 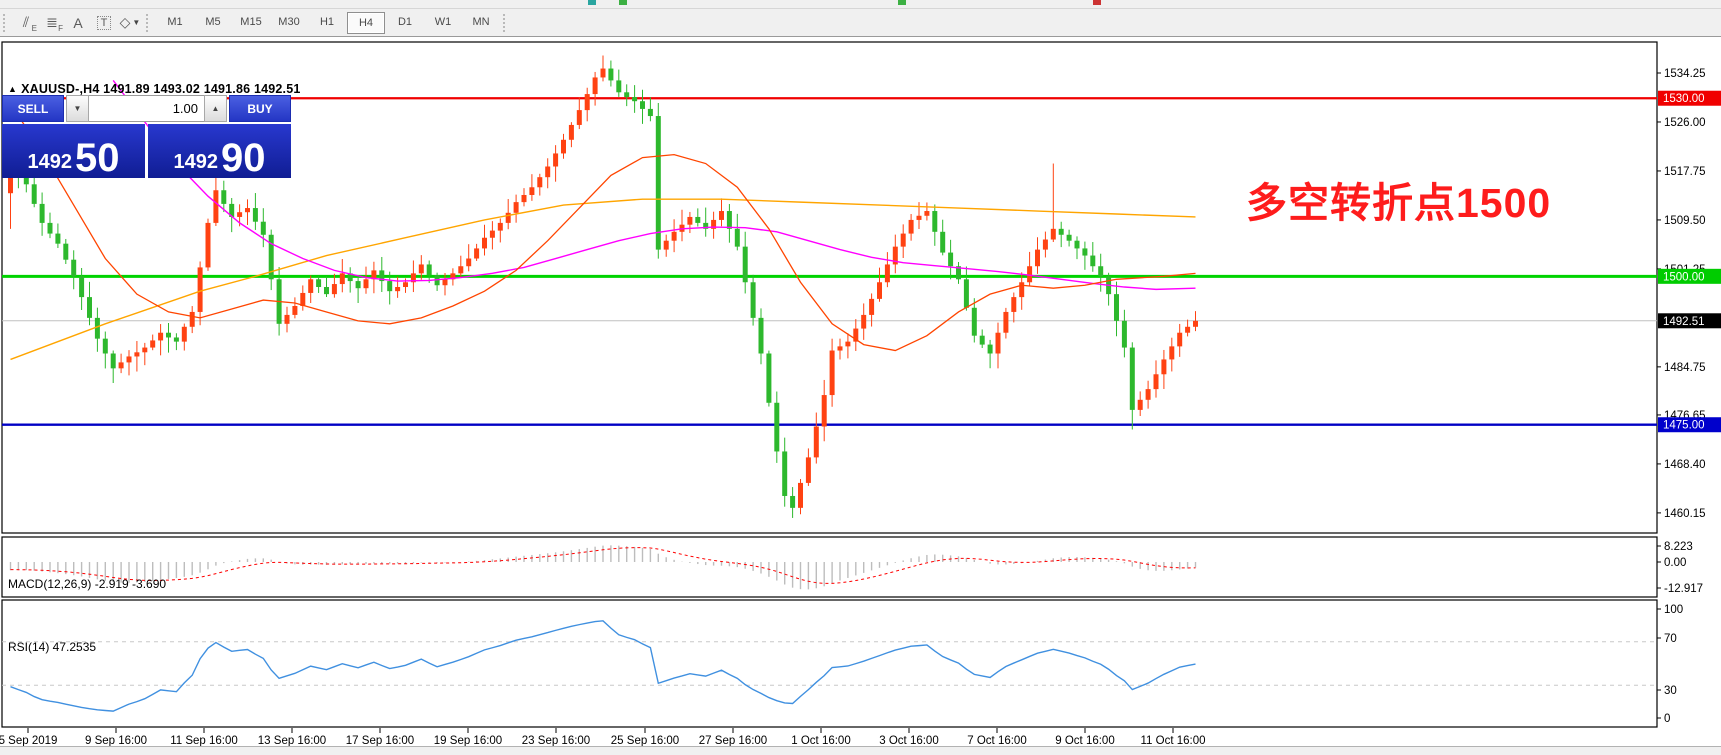 I want to click on time-axis-label: 5 Sep 2019, so click(x=28, y=741).